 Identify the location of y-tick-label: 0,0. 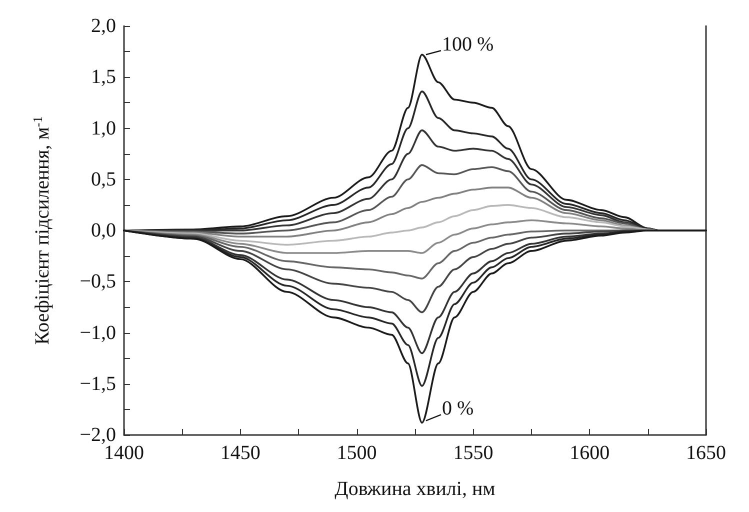
(103, 231).